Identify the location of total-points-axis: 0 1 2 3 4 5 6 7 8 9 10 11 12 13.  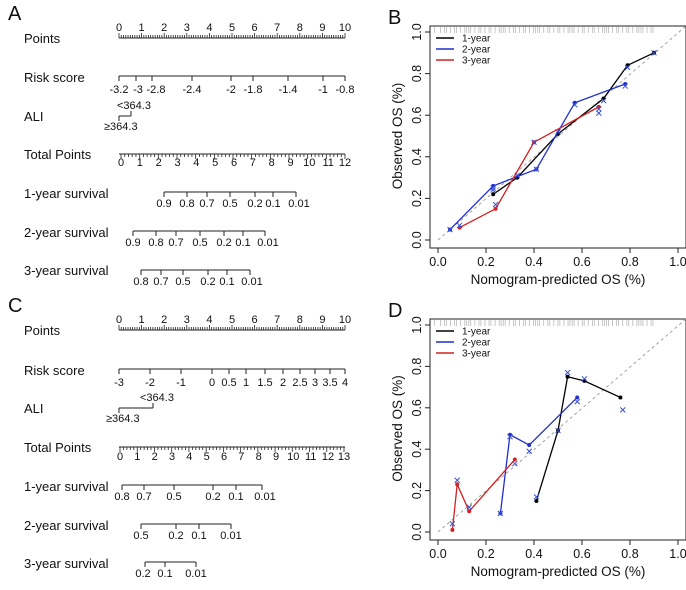
(233, 454).